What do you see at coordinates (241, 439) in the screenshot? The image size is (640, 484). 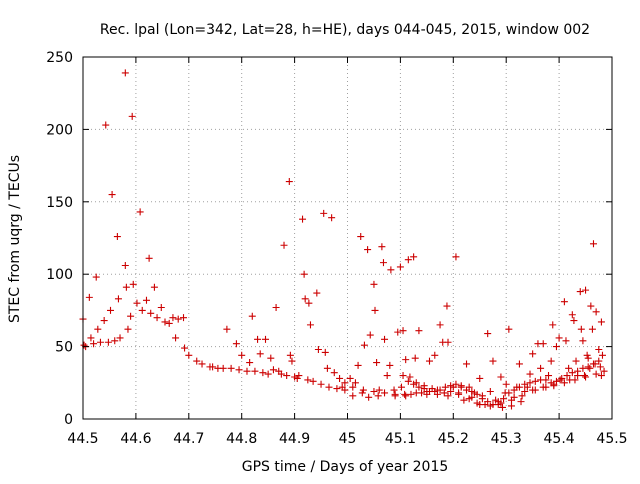 I see `x-tick-label: 44.8` at bounding box center [241, 439].